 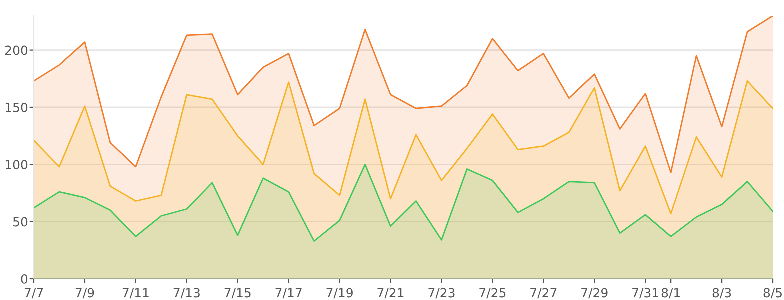 What do you see at coordinates (339, 293) in the screenshot?
I see `x-tick-label: 7/19` at bounding box center [339, 293].